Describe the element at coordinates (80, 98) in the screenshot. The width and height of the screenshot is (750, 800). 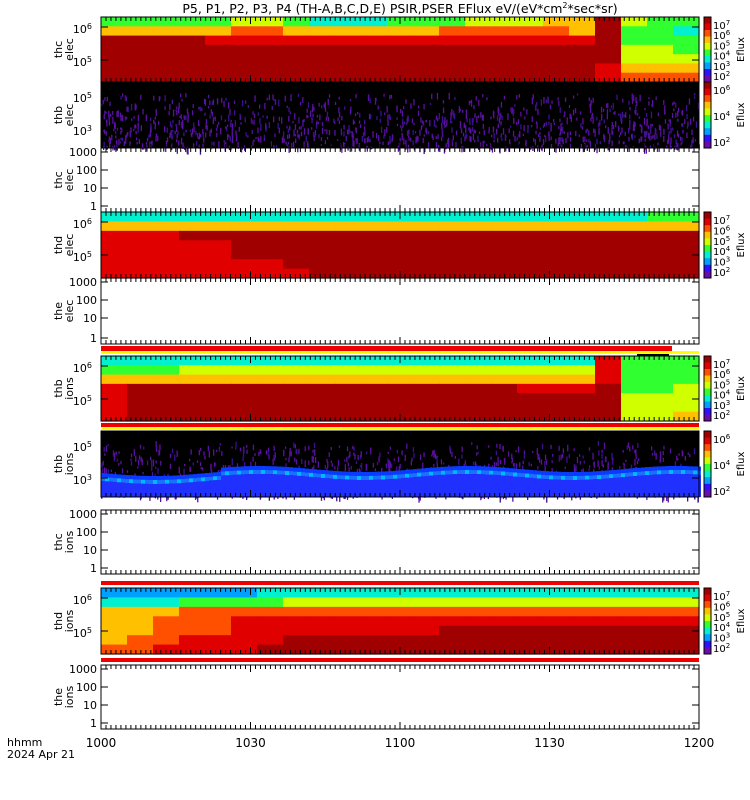
I see `y-tick-label-base: 10` at that location.